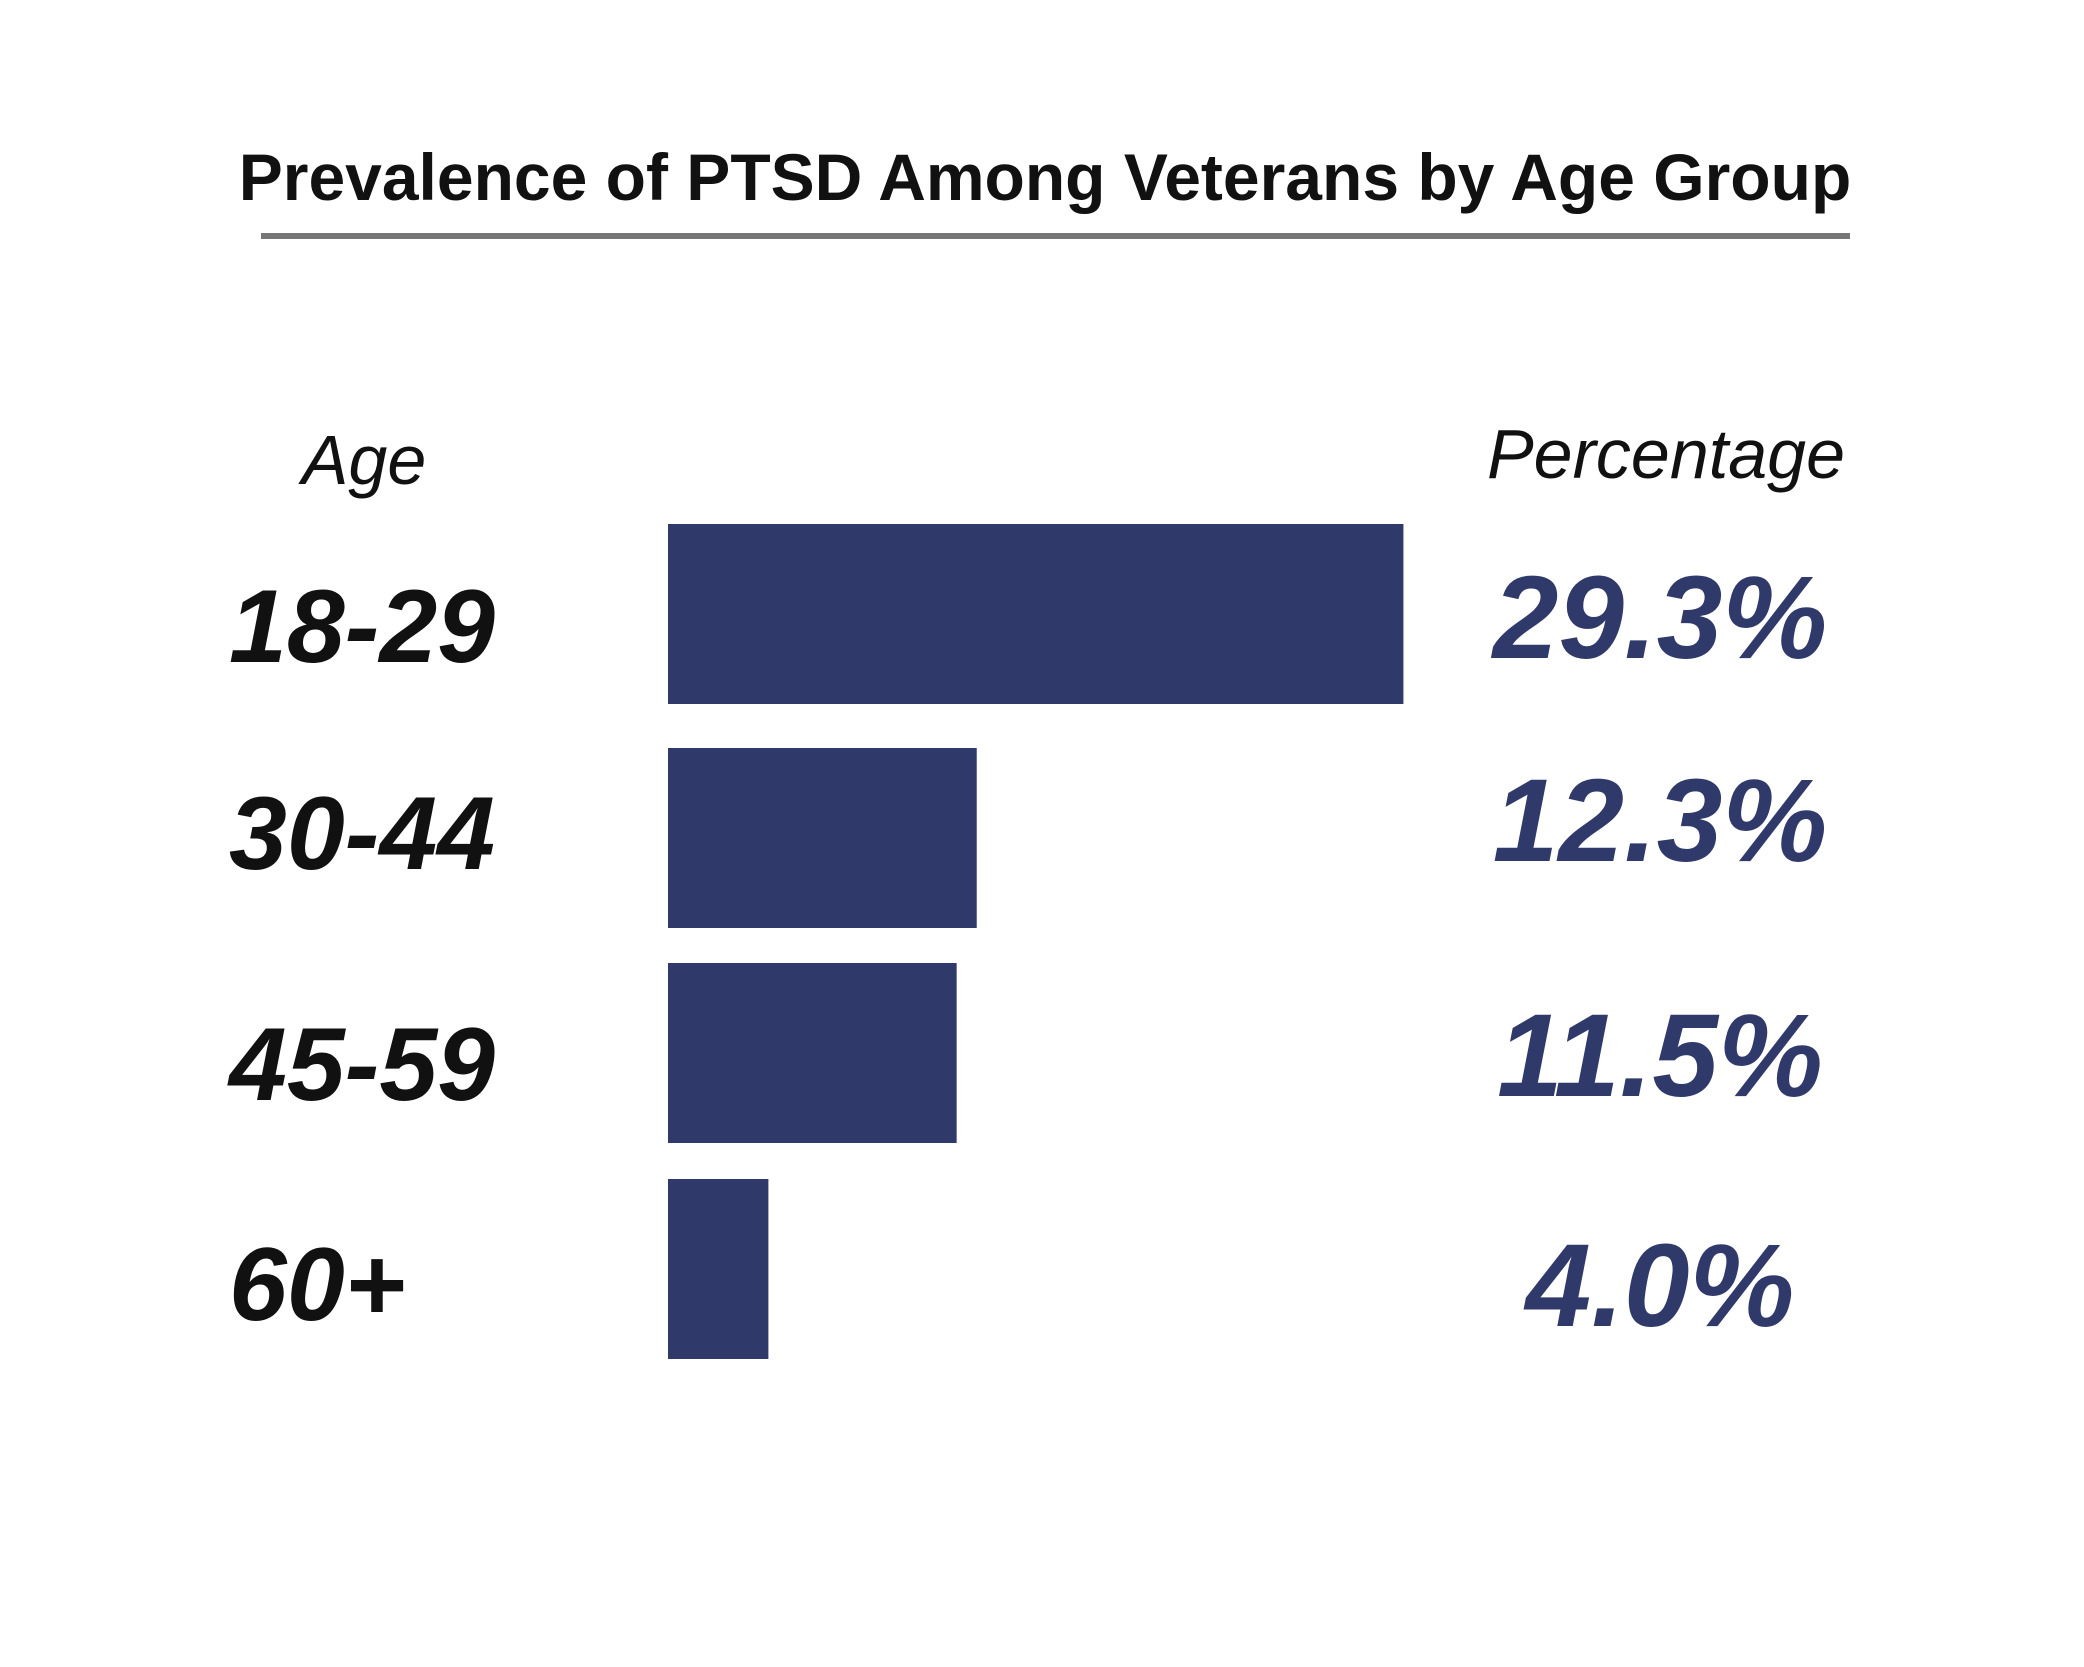 This screenshot has width=2084, height=1667. I want to click on category-label: 60+, so click(317, 1285).